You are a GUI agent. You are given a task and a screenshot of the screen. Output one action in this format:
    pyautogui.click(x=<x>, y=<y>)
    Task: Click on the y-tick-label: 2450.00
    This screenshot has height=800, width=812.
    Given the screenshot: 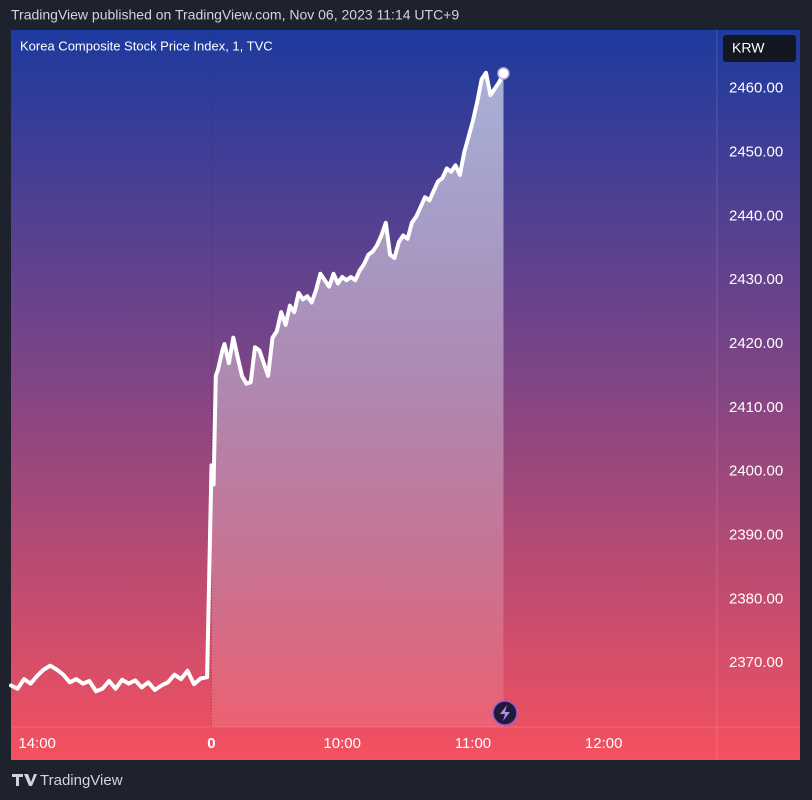 What is the action you would take?
    pyautogui.click(x=756, y=152)
    